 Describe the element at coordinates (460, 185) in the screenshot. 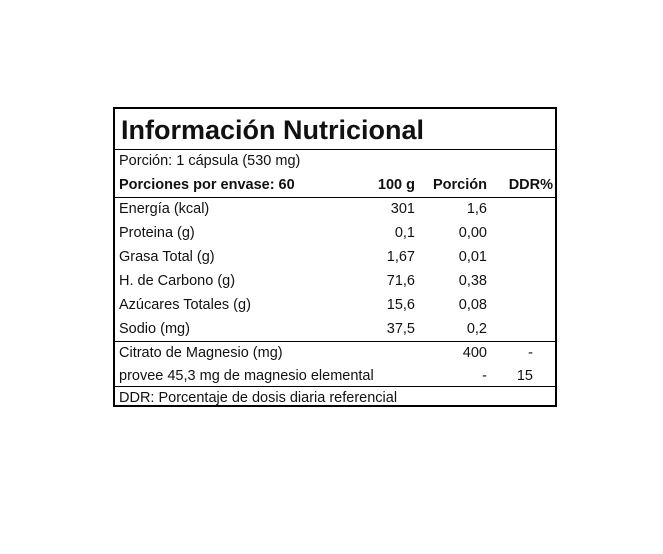

I see `col-header-portion: Porción` at that location.